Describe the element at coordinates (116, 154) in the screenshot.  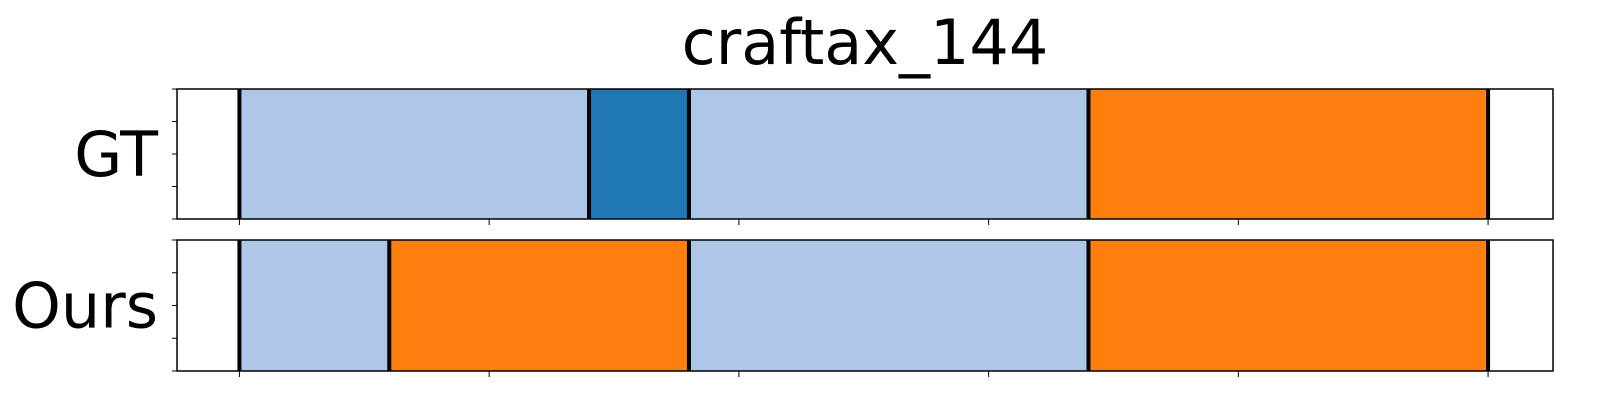
I see `row-label: GT` at that location.